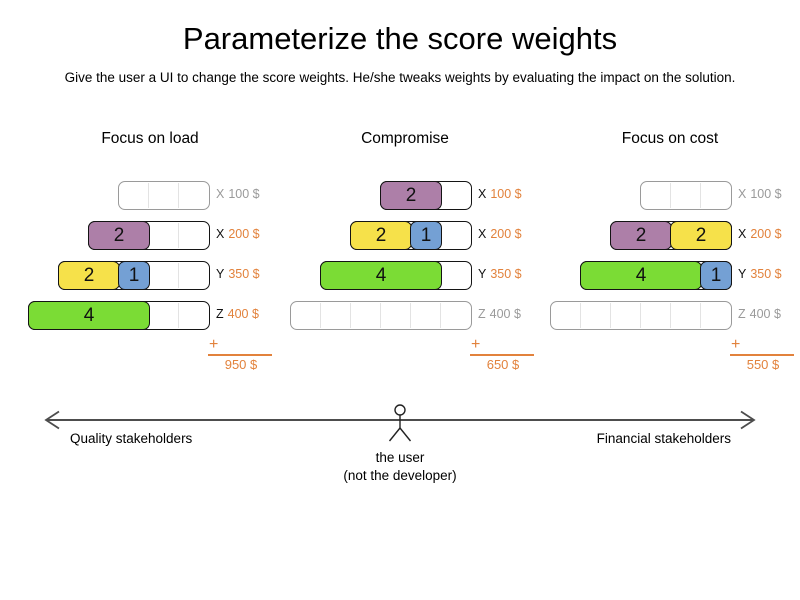 This screenshot has width=800, height=600. I want to click on row-label: X 200 $, so click(760, 234).